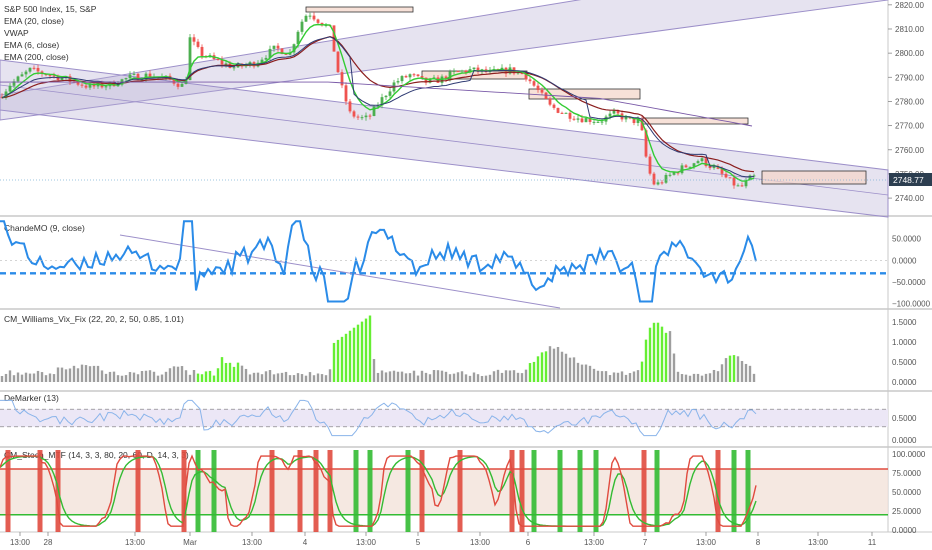 This screenshot has width=932, height=550. I want to click on time-tick-label: 5, so click(418, 542).